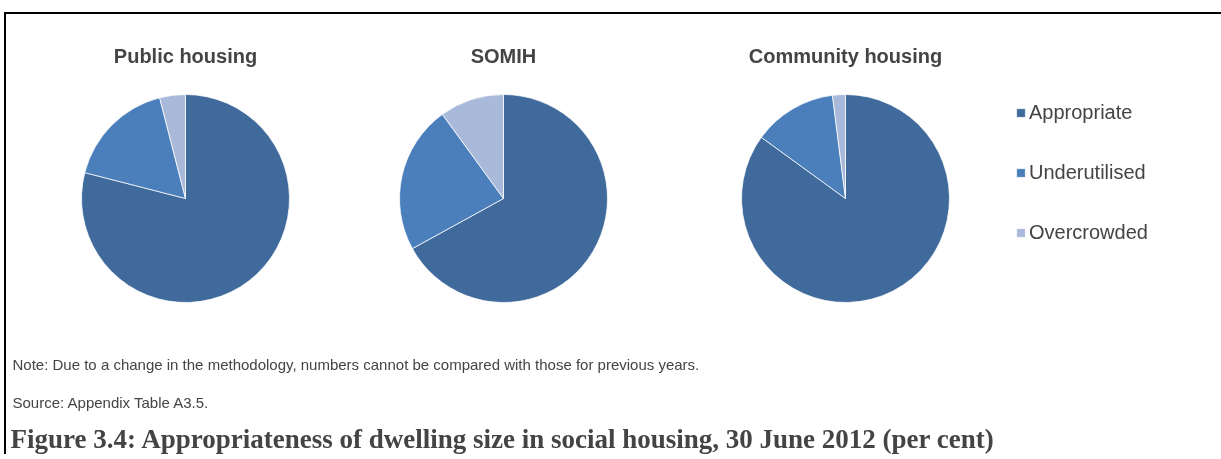 Image resolution: width=1221 pixels, height=459 pixels. I want to click on legend-label: Overcrowded, so click(1088, 232).